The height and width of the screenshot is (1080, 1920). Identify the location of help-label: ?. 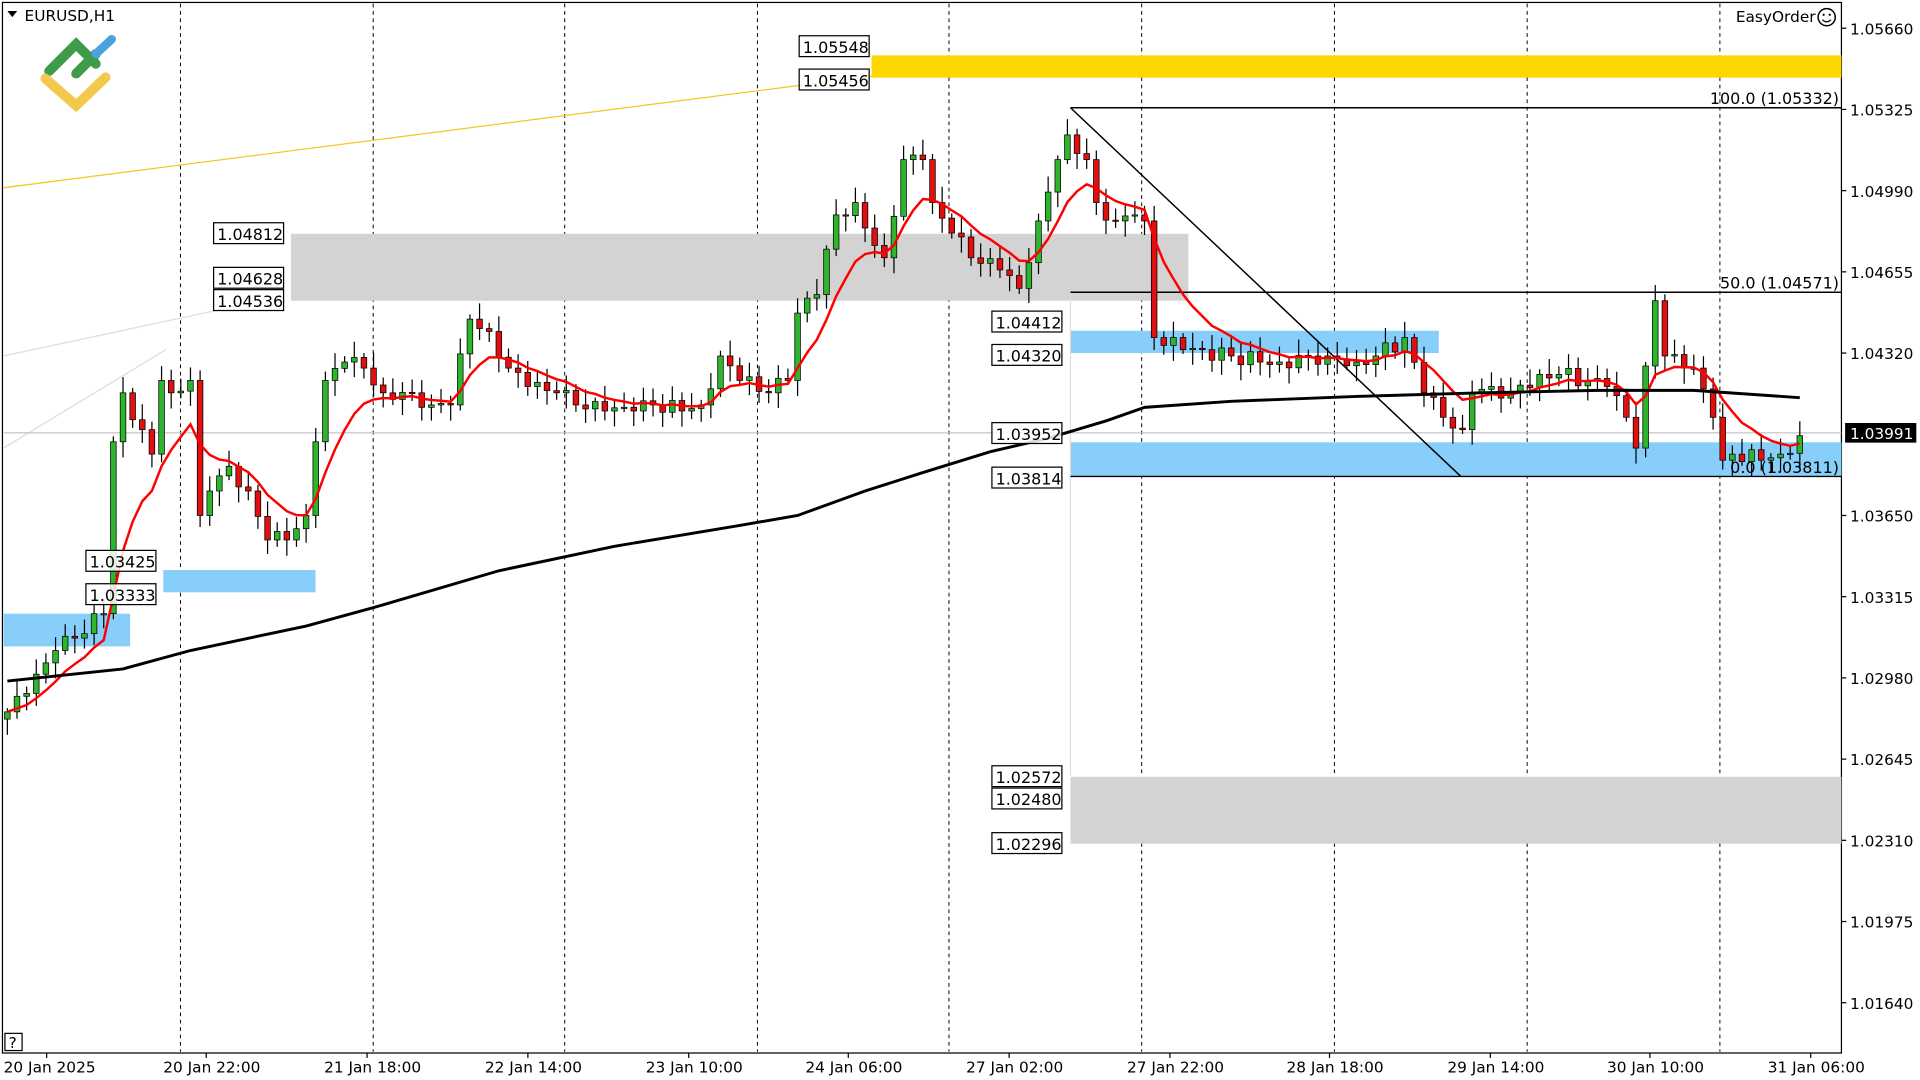
(13, 1043).